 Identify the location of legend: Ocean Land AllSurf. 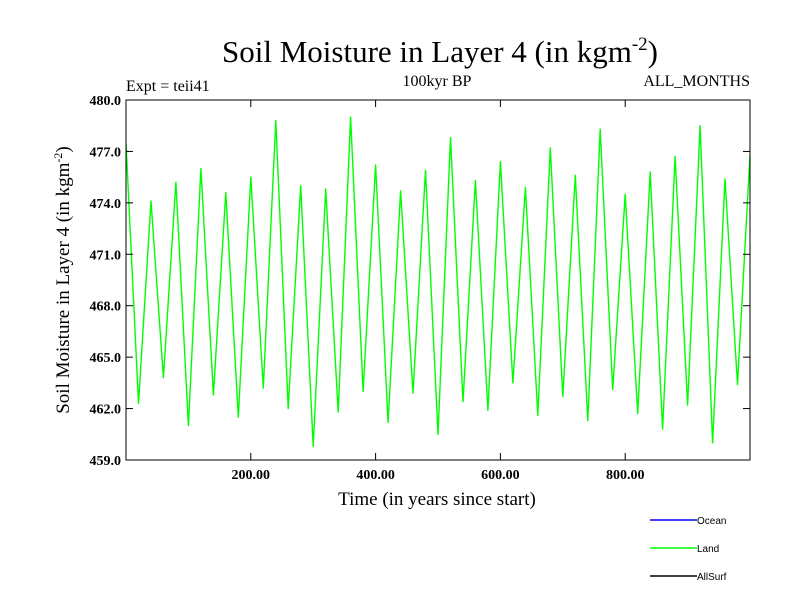
(688, 549).